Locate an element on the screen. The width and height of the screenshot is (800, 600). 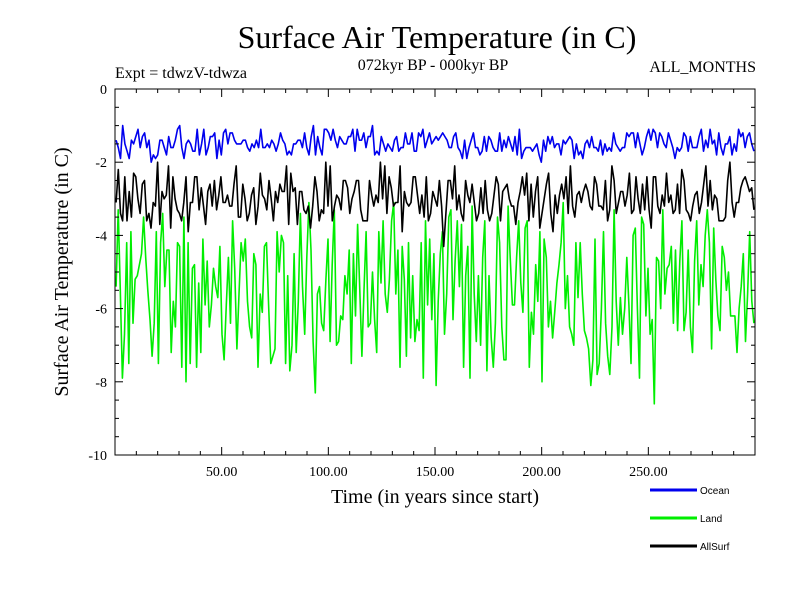
subtitle-left: Expt = tdwzV-tdwza is located at coordinates (181, 73).